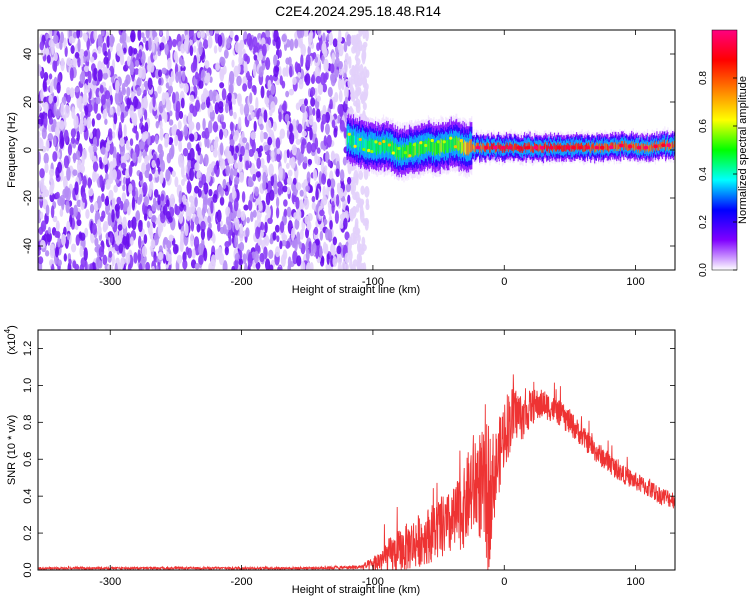 This screenshot has width=750, height=600. What do you see at coordinates (504, 582) in the screenshot?
I see `x-tick-label: 0` at bounding box center [504, 582].